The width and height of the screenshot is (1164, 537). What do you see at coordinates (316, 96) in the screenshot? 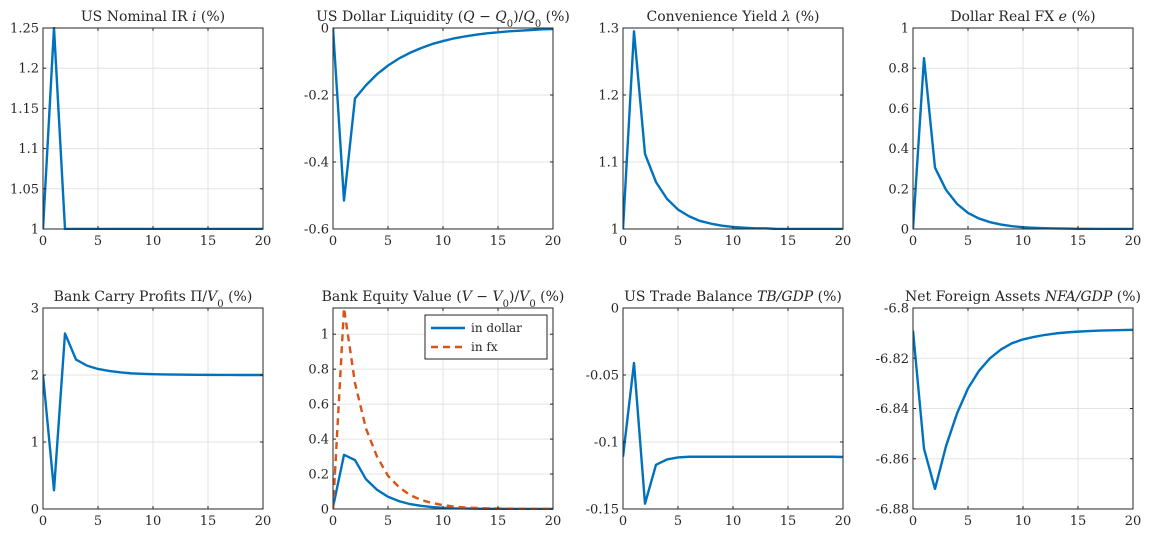
I see `y-tick-label: -0.2` at bounding box center [316, 96].